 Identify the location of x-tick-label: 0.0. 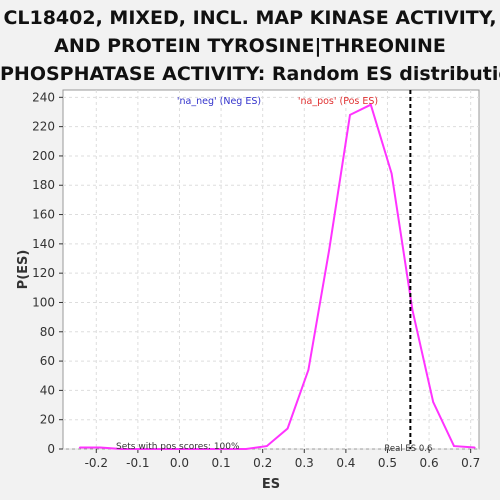
(179, 463).